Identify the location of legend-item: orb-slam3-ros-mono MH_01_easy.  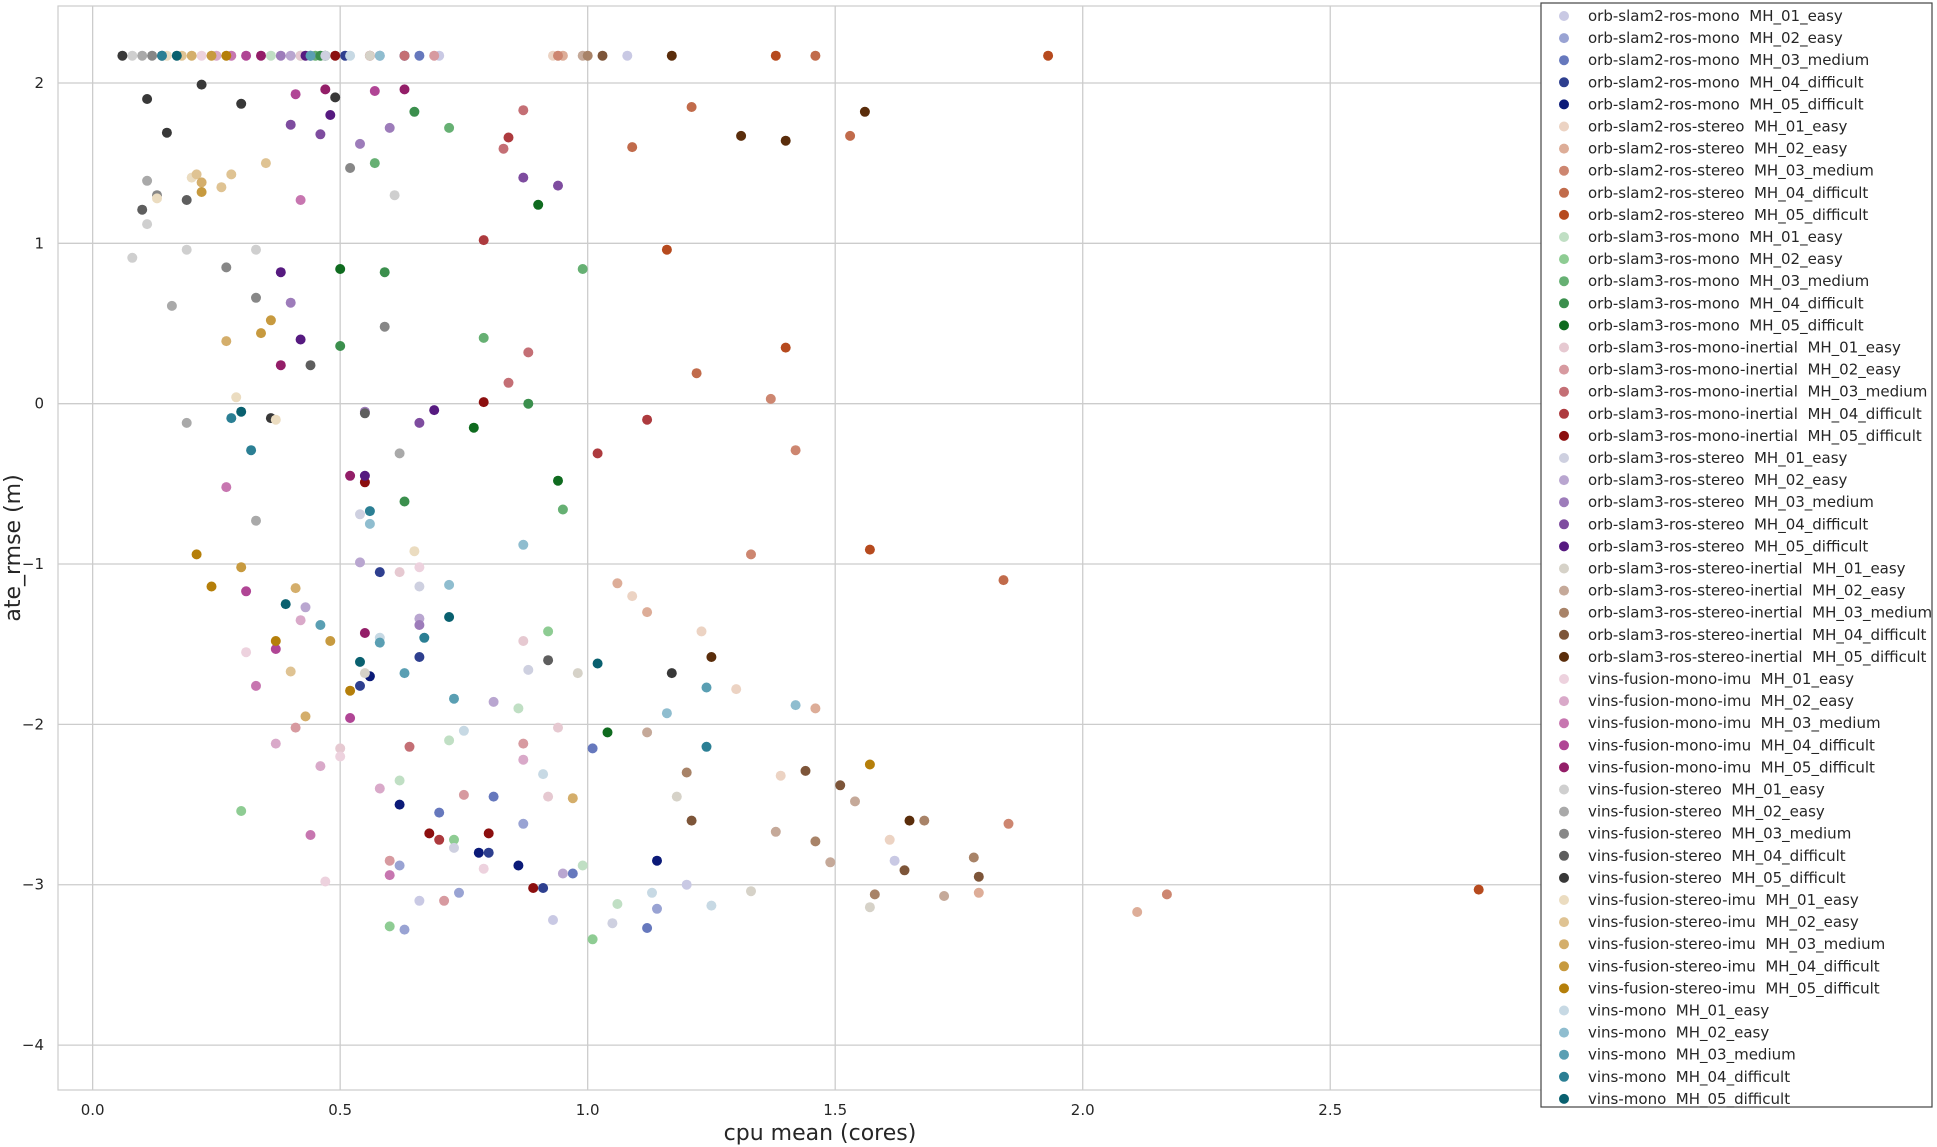
(1701, 237).